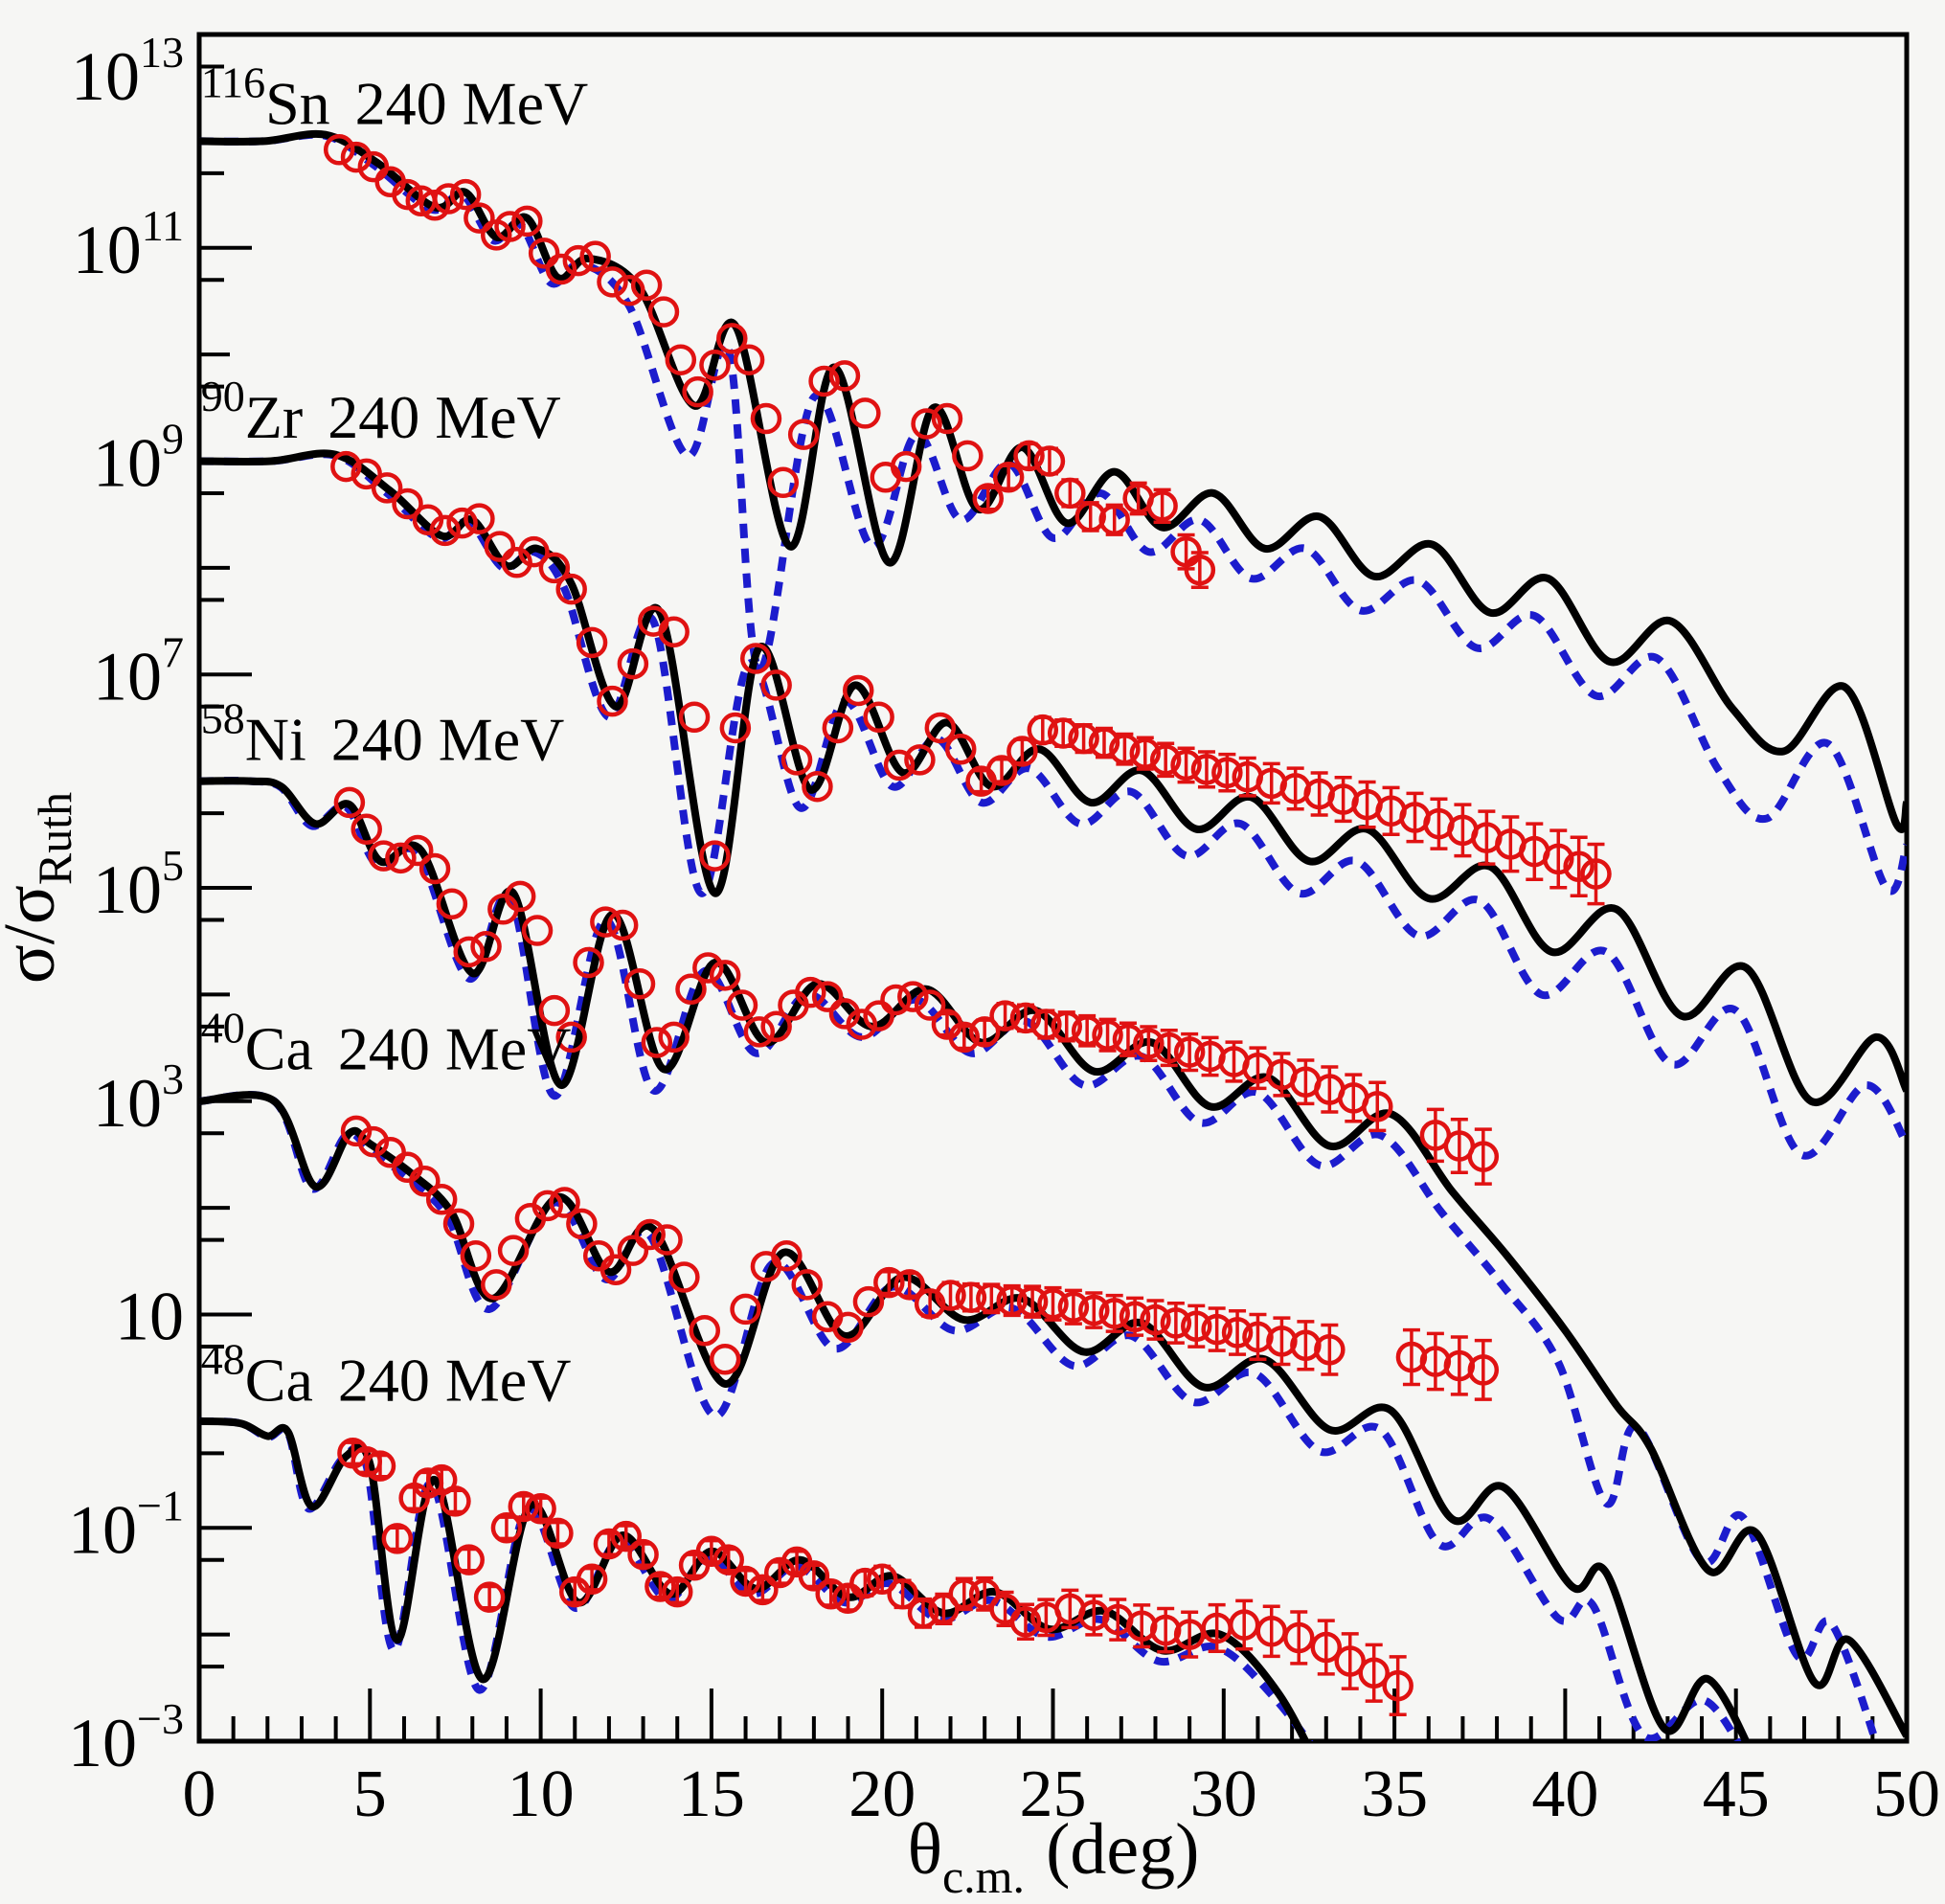 Image resolution: width=1945 pixels, height=1904 pixels. What do you see at coordinates (455, 1381) in the screenshot?
I see `curve-label-energy: 240 MeV` at bounding box center [455, 1381].